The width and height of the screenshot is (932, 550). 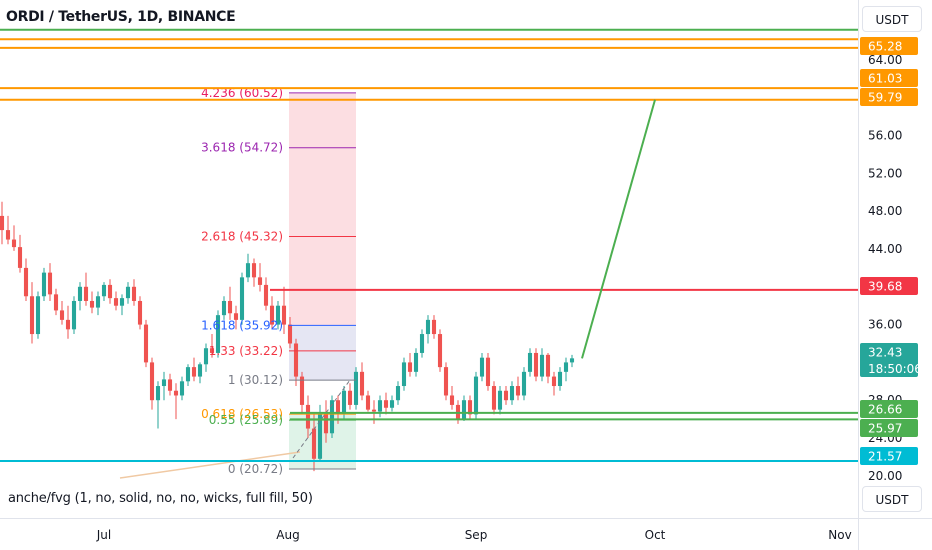 I want to click on fib-zone-lower, so click(x=322, y=441).